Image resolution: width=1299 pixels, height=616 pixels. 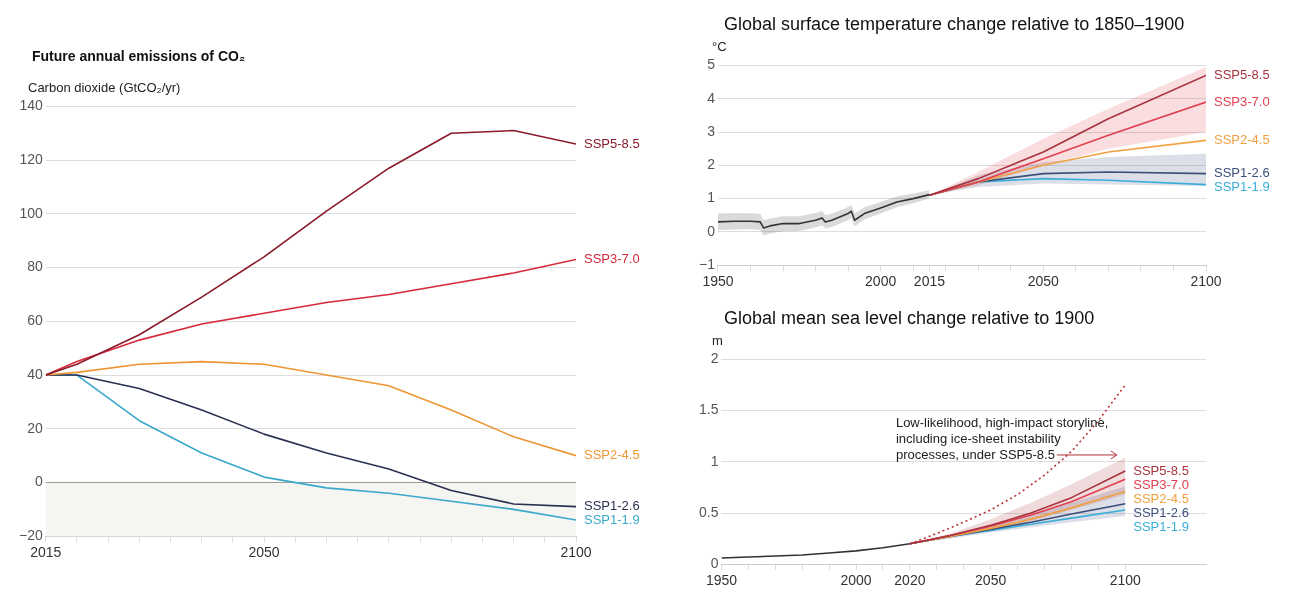 I want to click on y-tick-label: 80, so click(x=35, y=266).